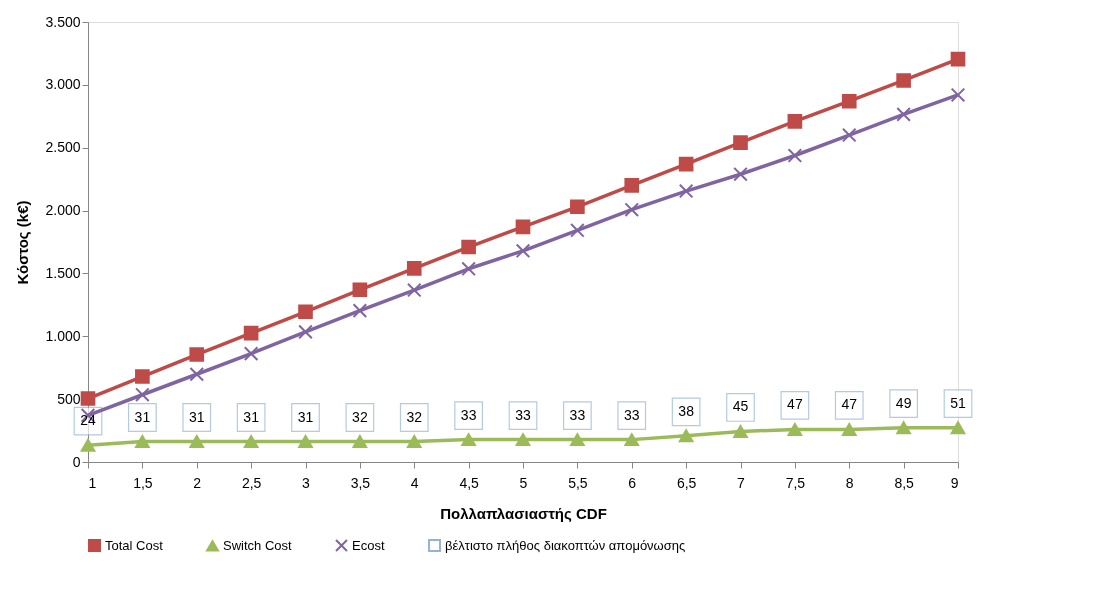  What do you see at coordinates (197, 482) in the screenshot?
I see `x-tick-label: 2` at bounding box center [197, 482].